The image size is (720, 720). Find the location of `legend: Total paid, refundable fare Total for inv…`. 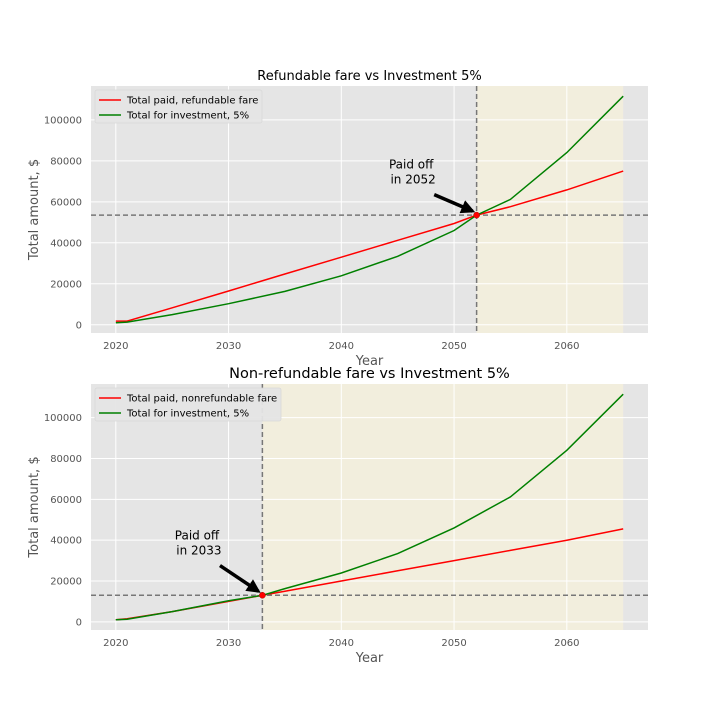

legend: Total paid, refundable fare Total for inv… is located at coordinates (178, 106).